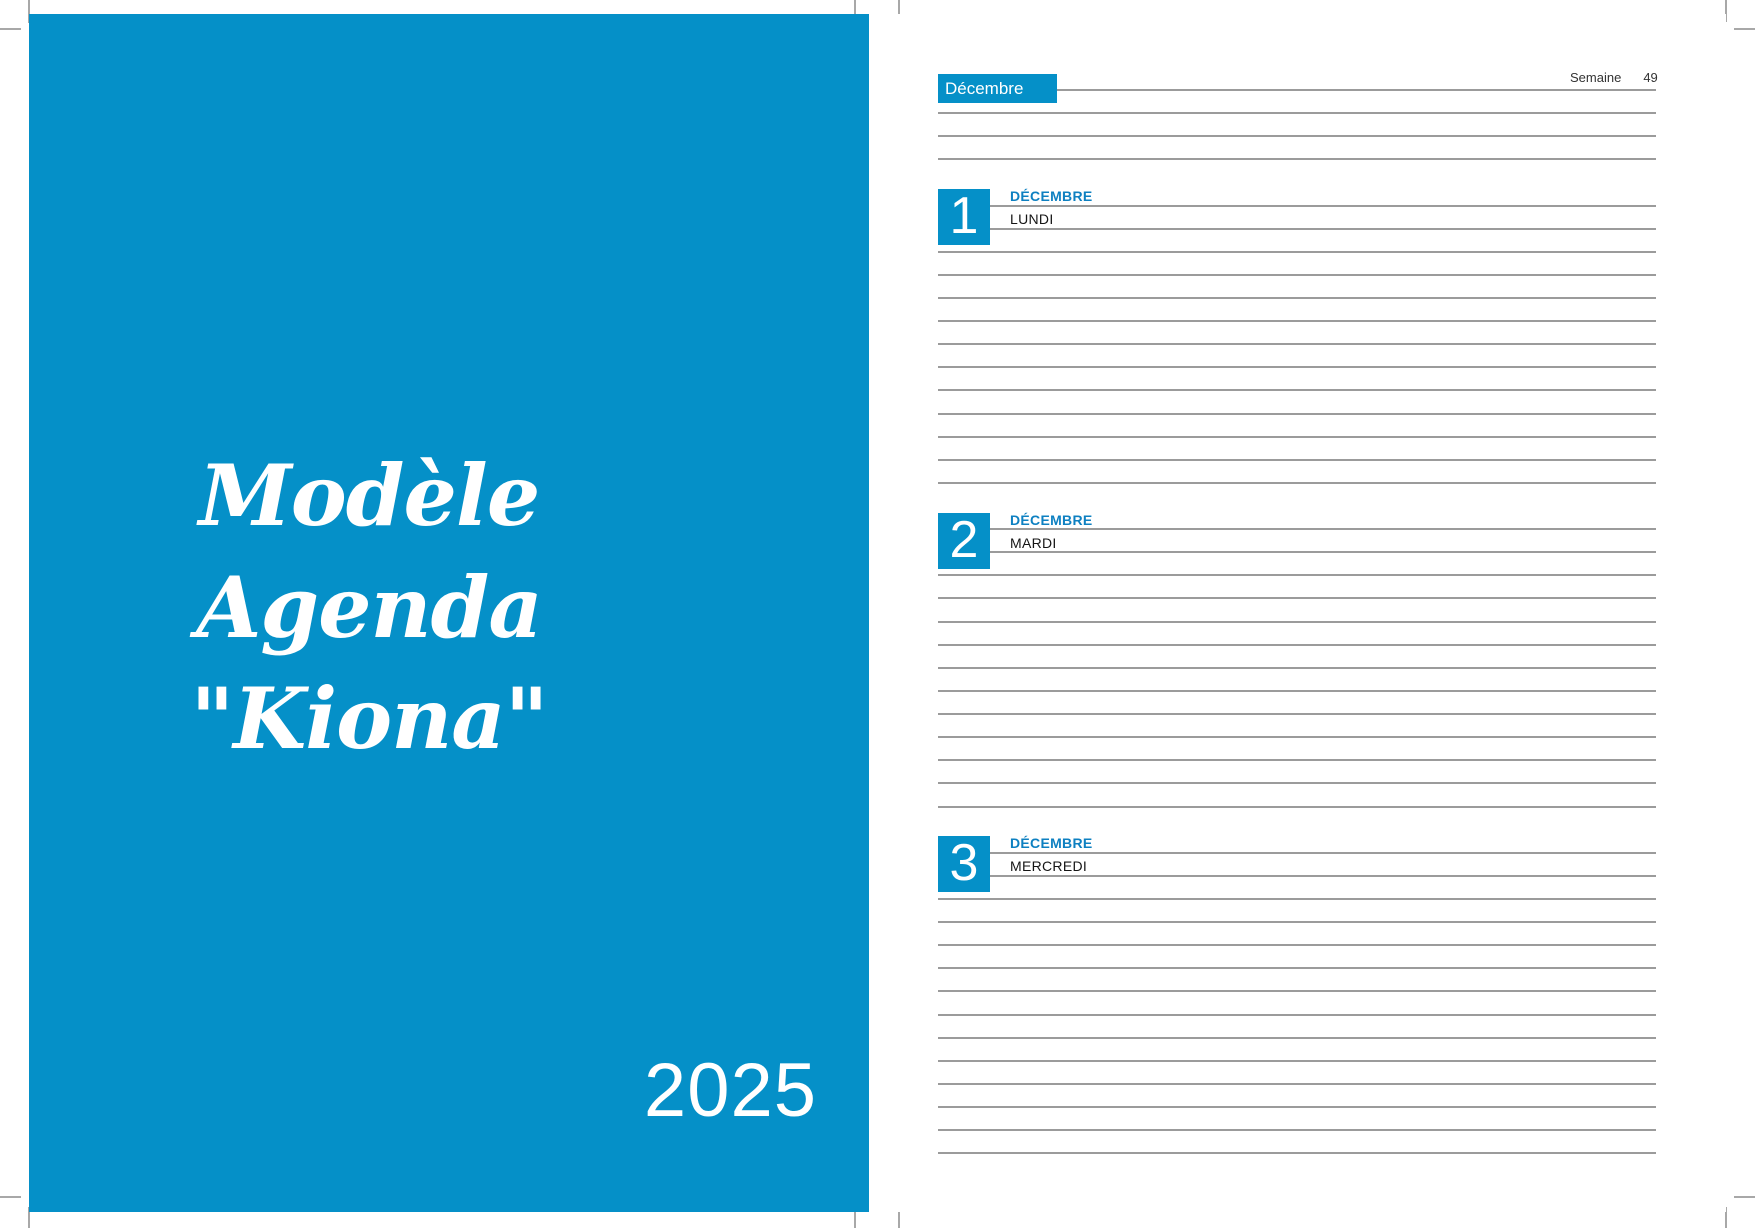 This screenshot has height=1228, width=1755. Describe the element at coordinates (997, 88) in the screenshot. I see `month-tab: Décembre` at that location.